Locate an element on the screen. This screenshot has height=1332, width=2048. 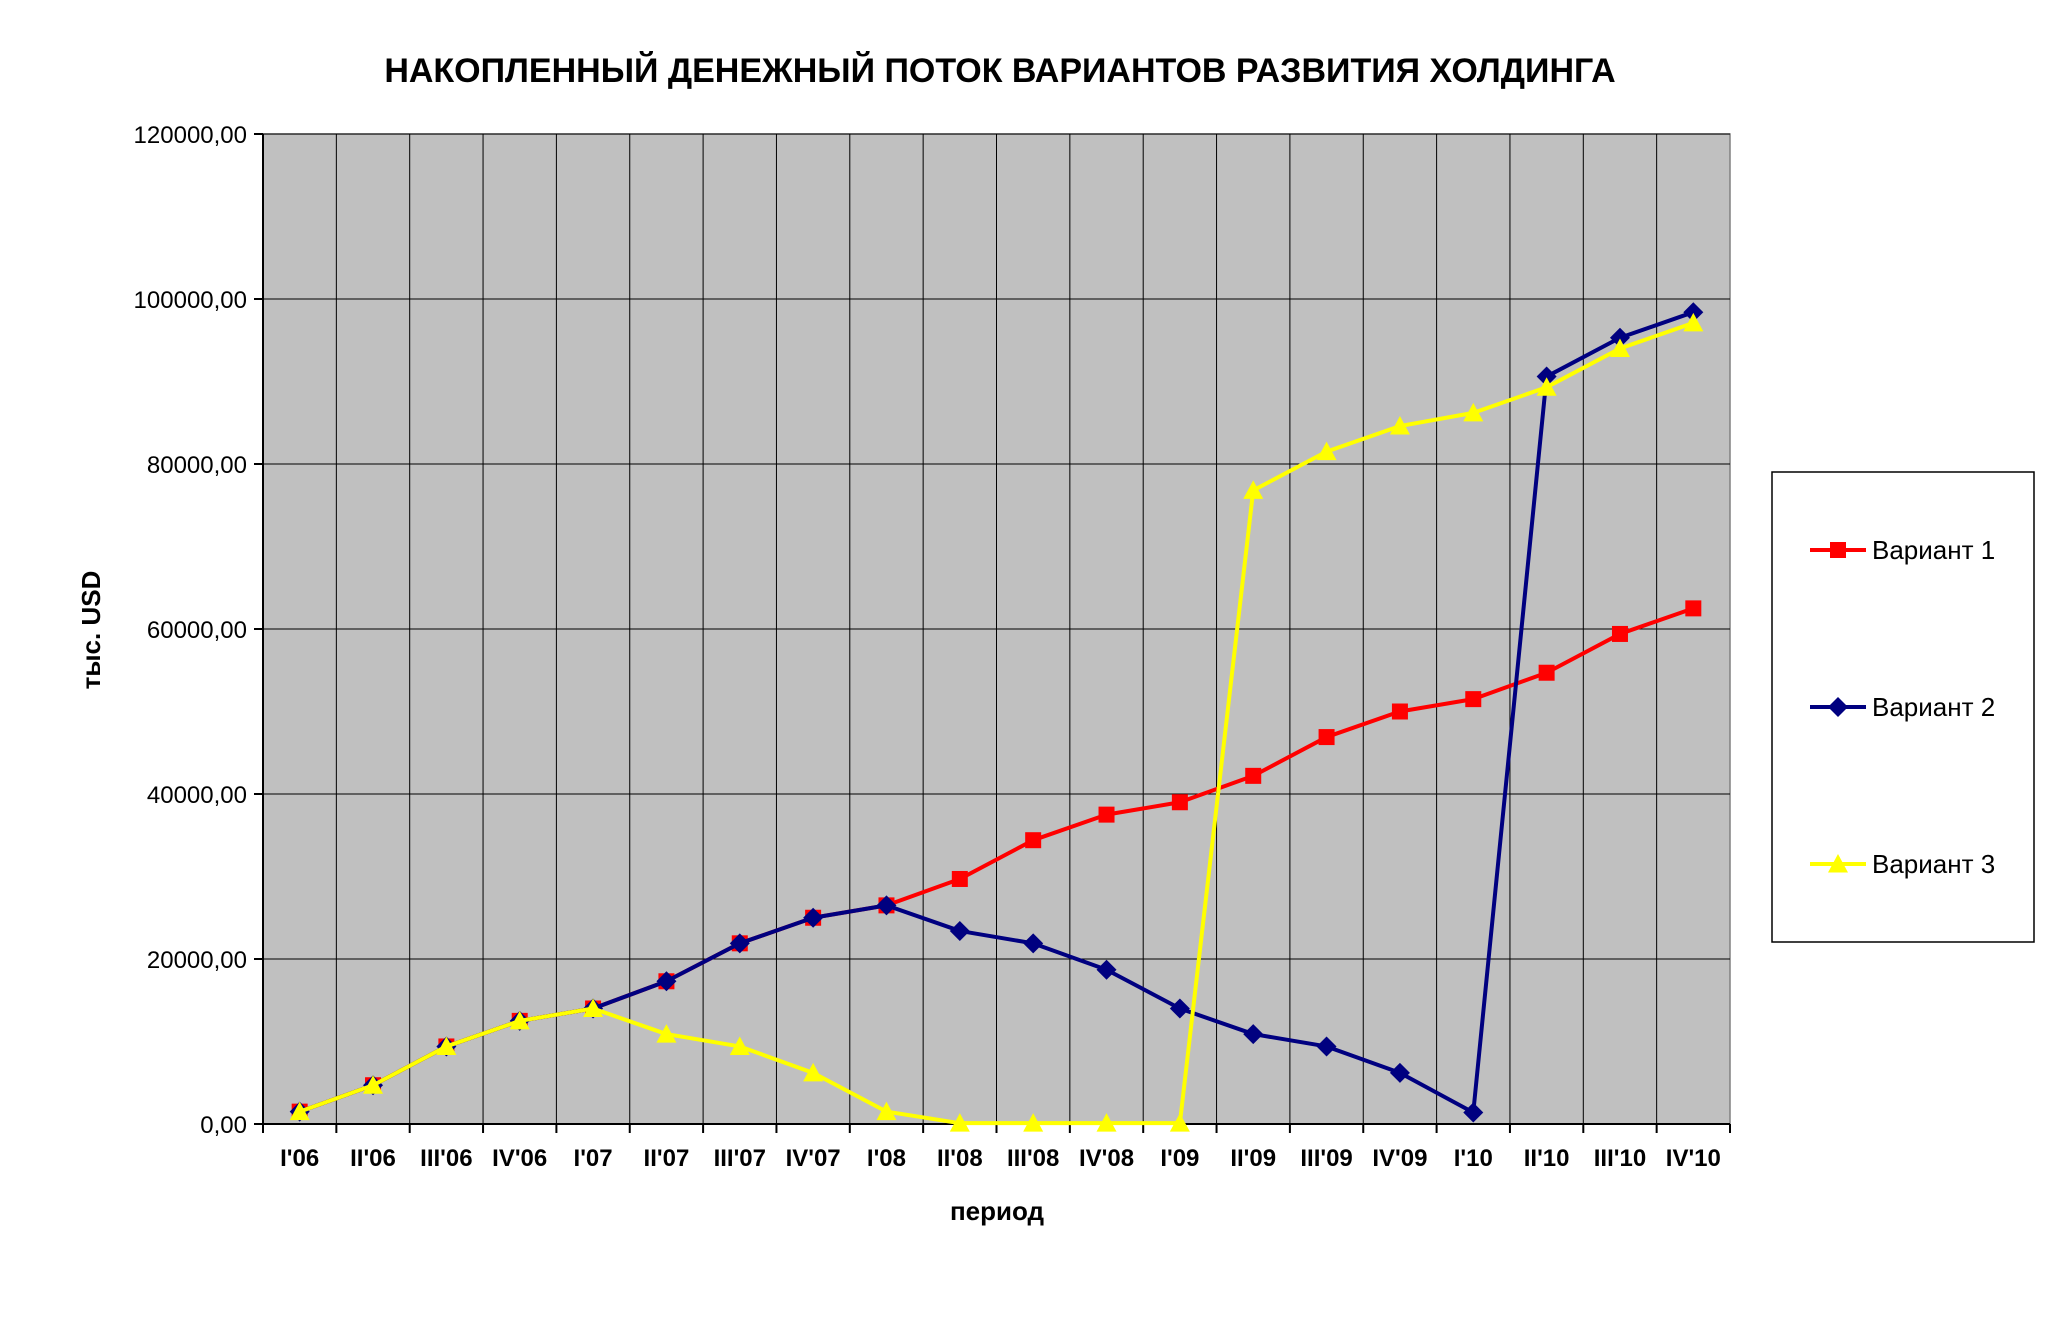
x-tick-label: III'09 is located at coordinates (1326, 1158).